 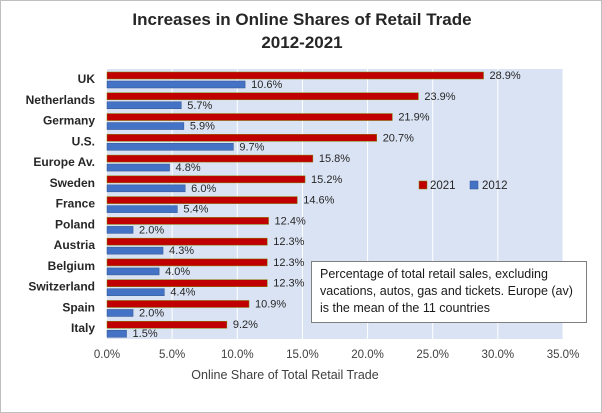 What do you see at coordinates (199, 106) in the screenshot?
I see `data-label-2012: 5.7%` at bounding box center [199, 106].